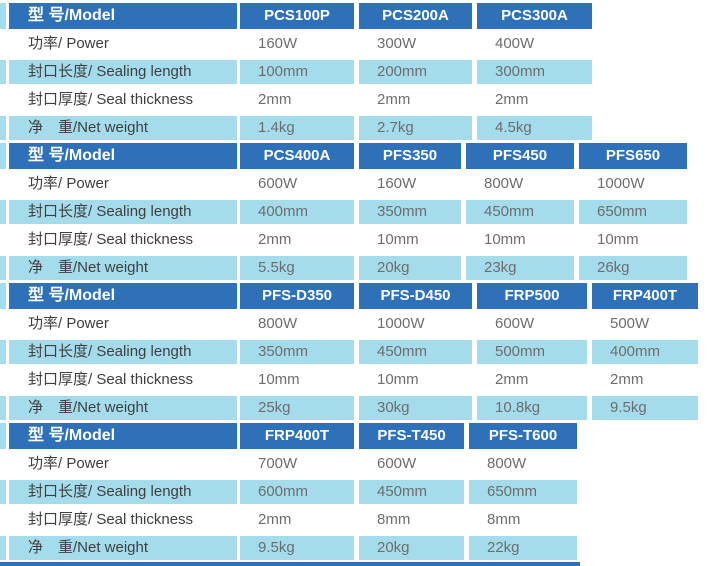  I want to click on spec-value-cell: 1.4kg, so click(297, 128).